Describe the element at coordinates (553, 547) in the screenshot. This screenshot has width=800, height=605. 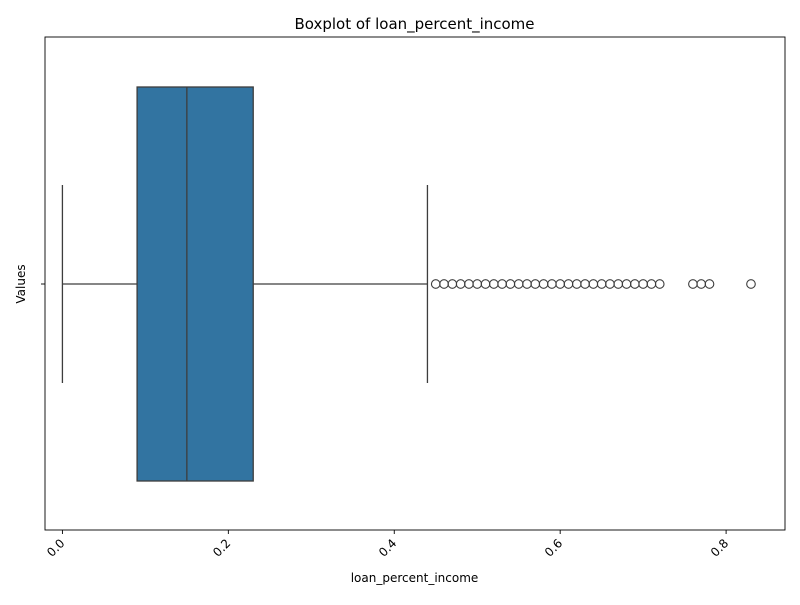
I see `x-tick-label: 0.6` at that location.